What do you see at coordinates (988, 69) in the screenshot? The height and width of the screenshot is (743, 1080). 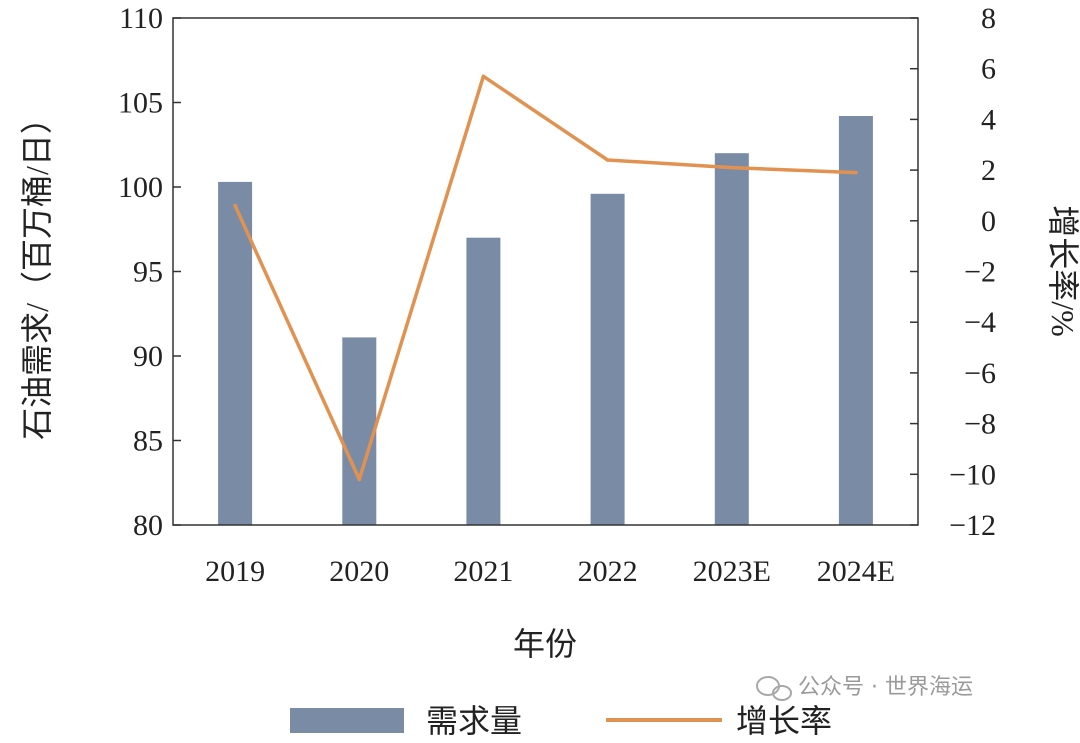 I see `right-tick-label: 6` at bounding box center [988, 69].